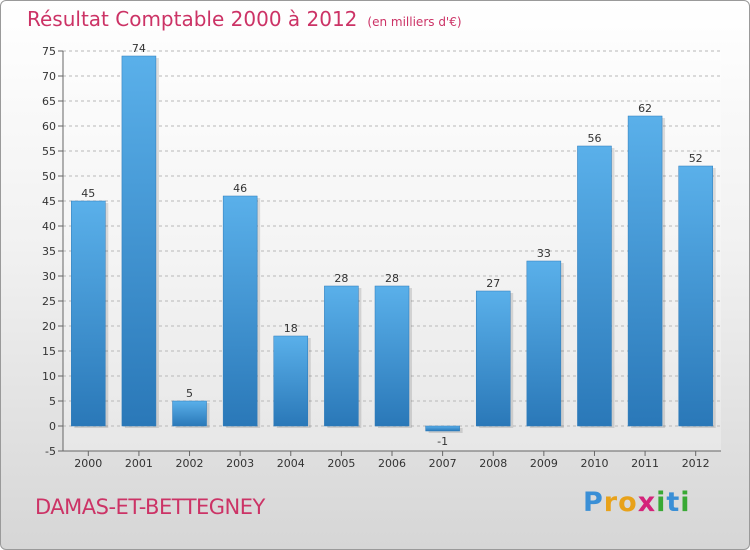 The height and width of the screenshot is (550, 750). What do you see at coordinates (593, 502) in the screenshot?
I see `logo-letter: P` at bounding box center [593, 502].